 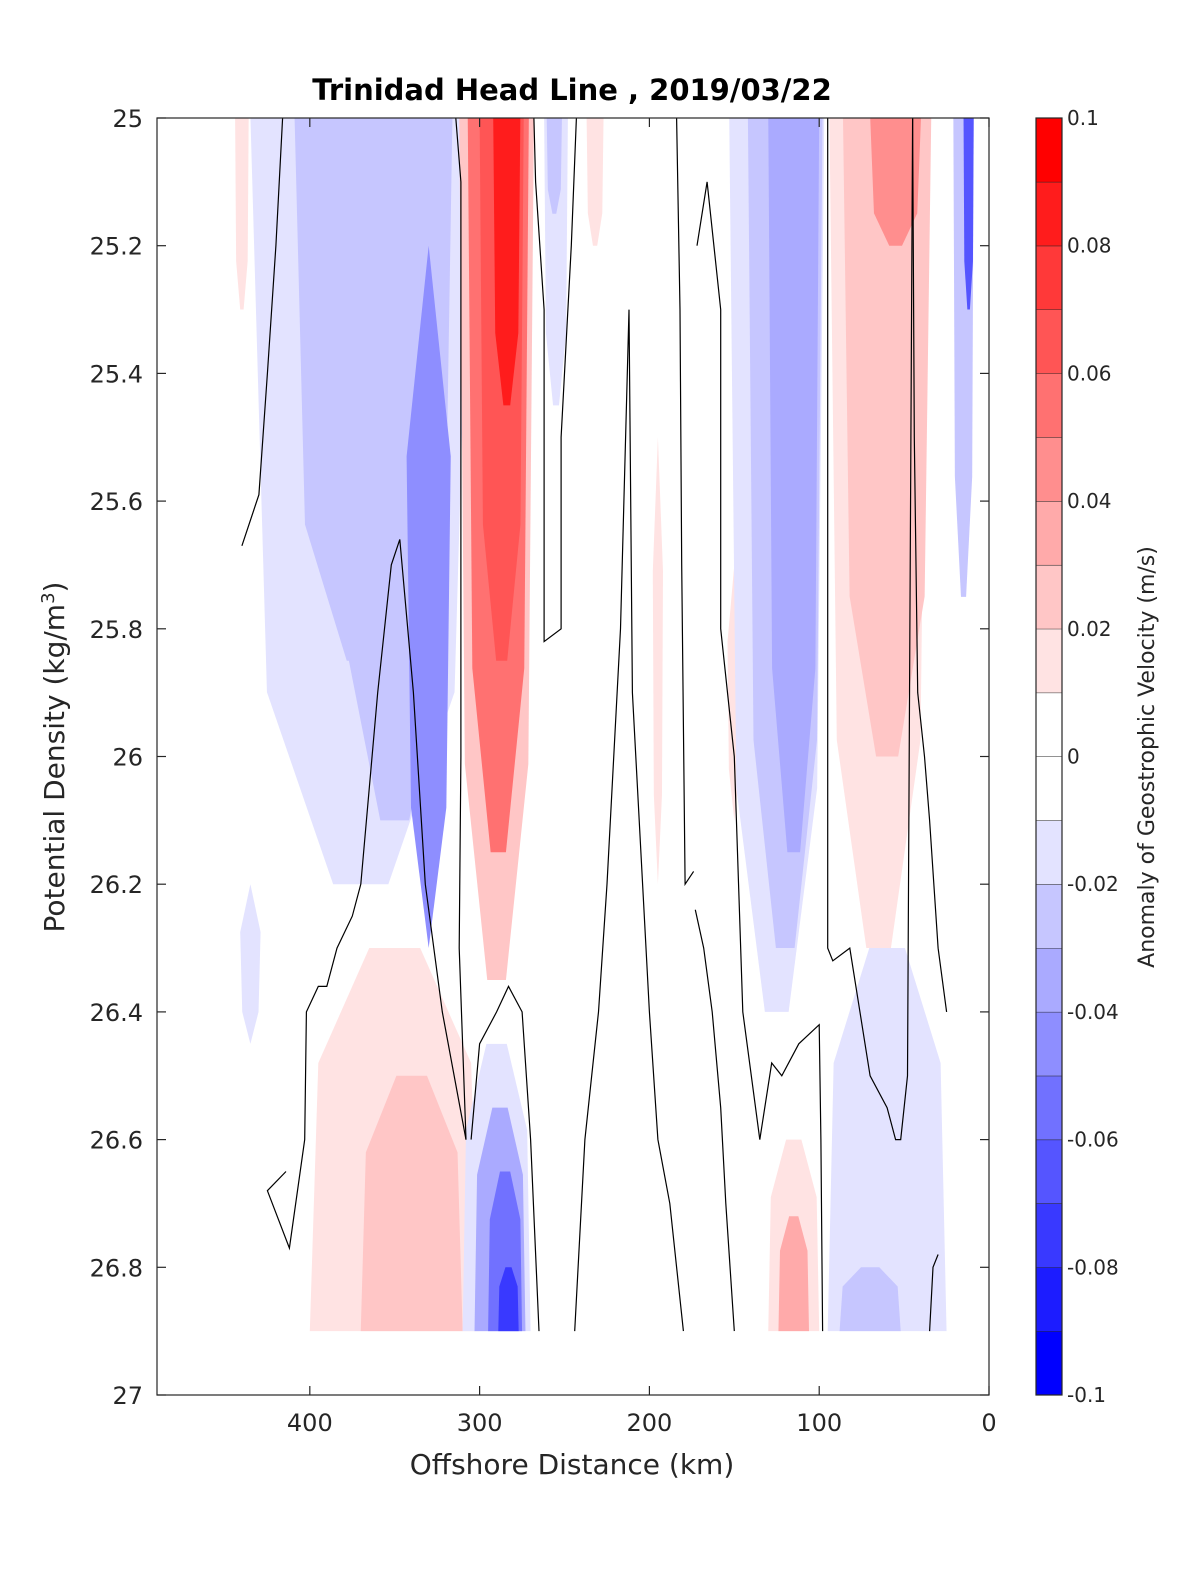 What do you see at coordinates (1147, 757) in the screenshot?
I see `colorbar-label: Anomaly of Geostrophic Velocity (m/s)` at bounding box center [1147, 757].